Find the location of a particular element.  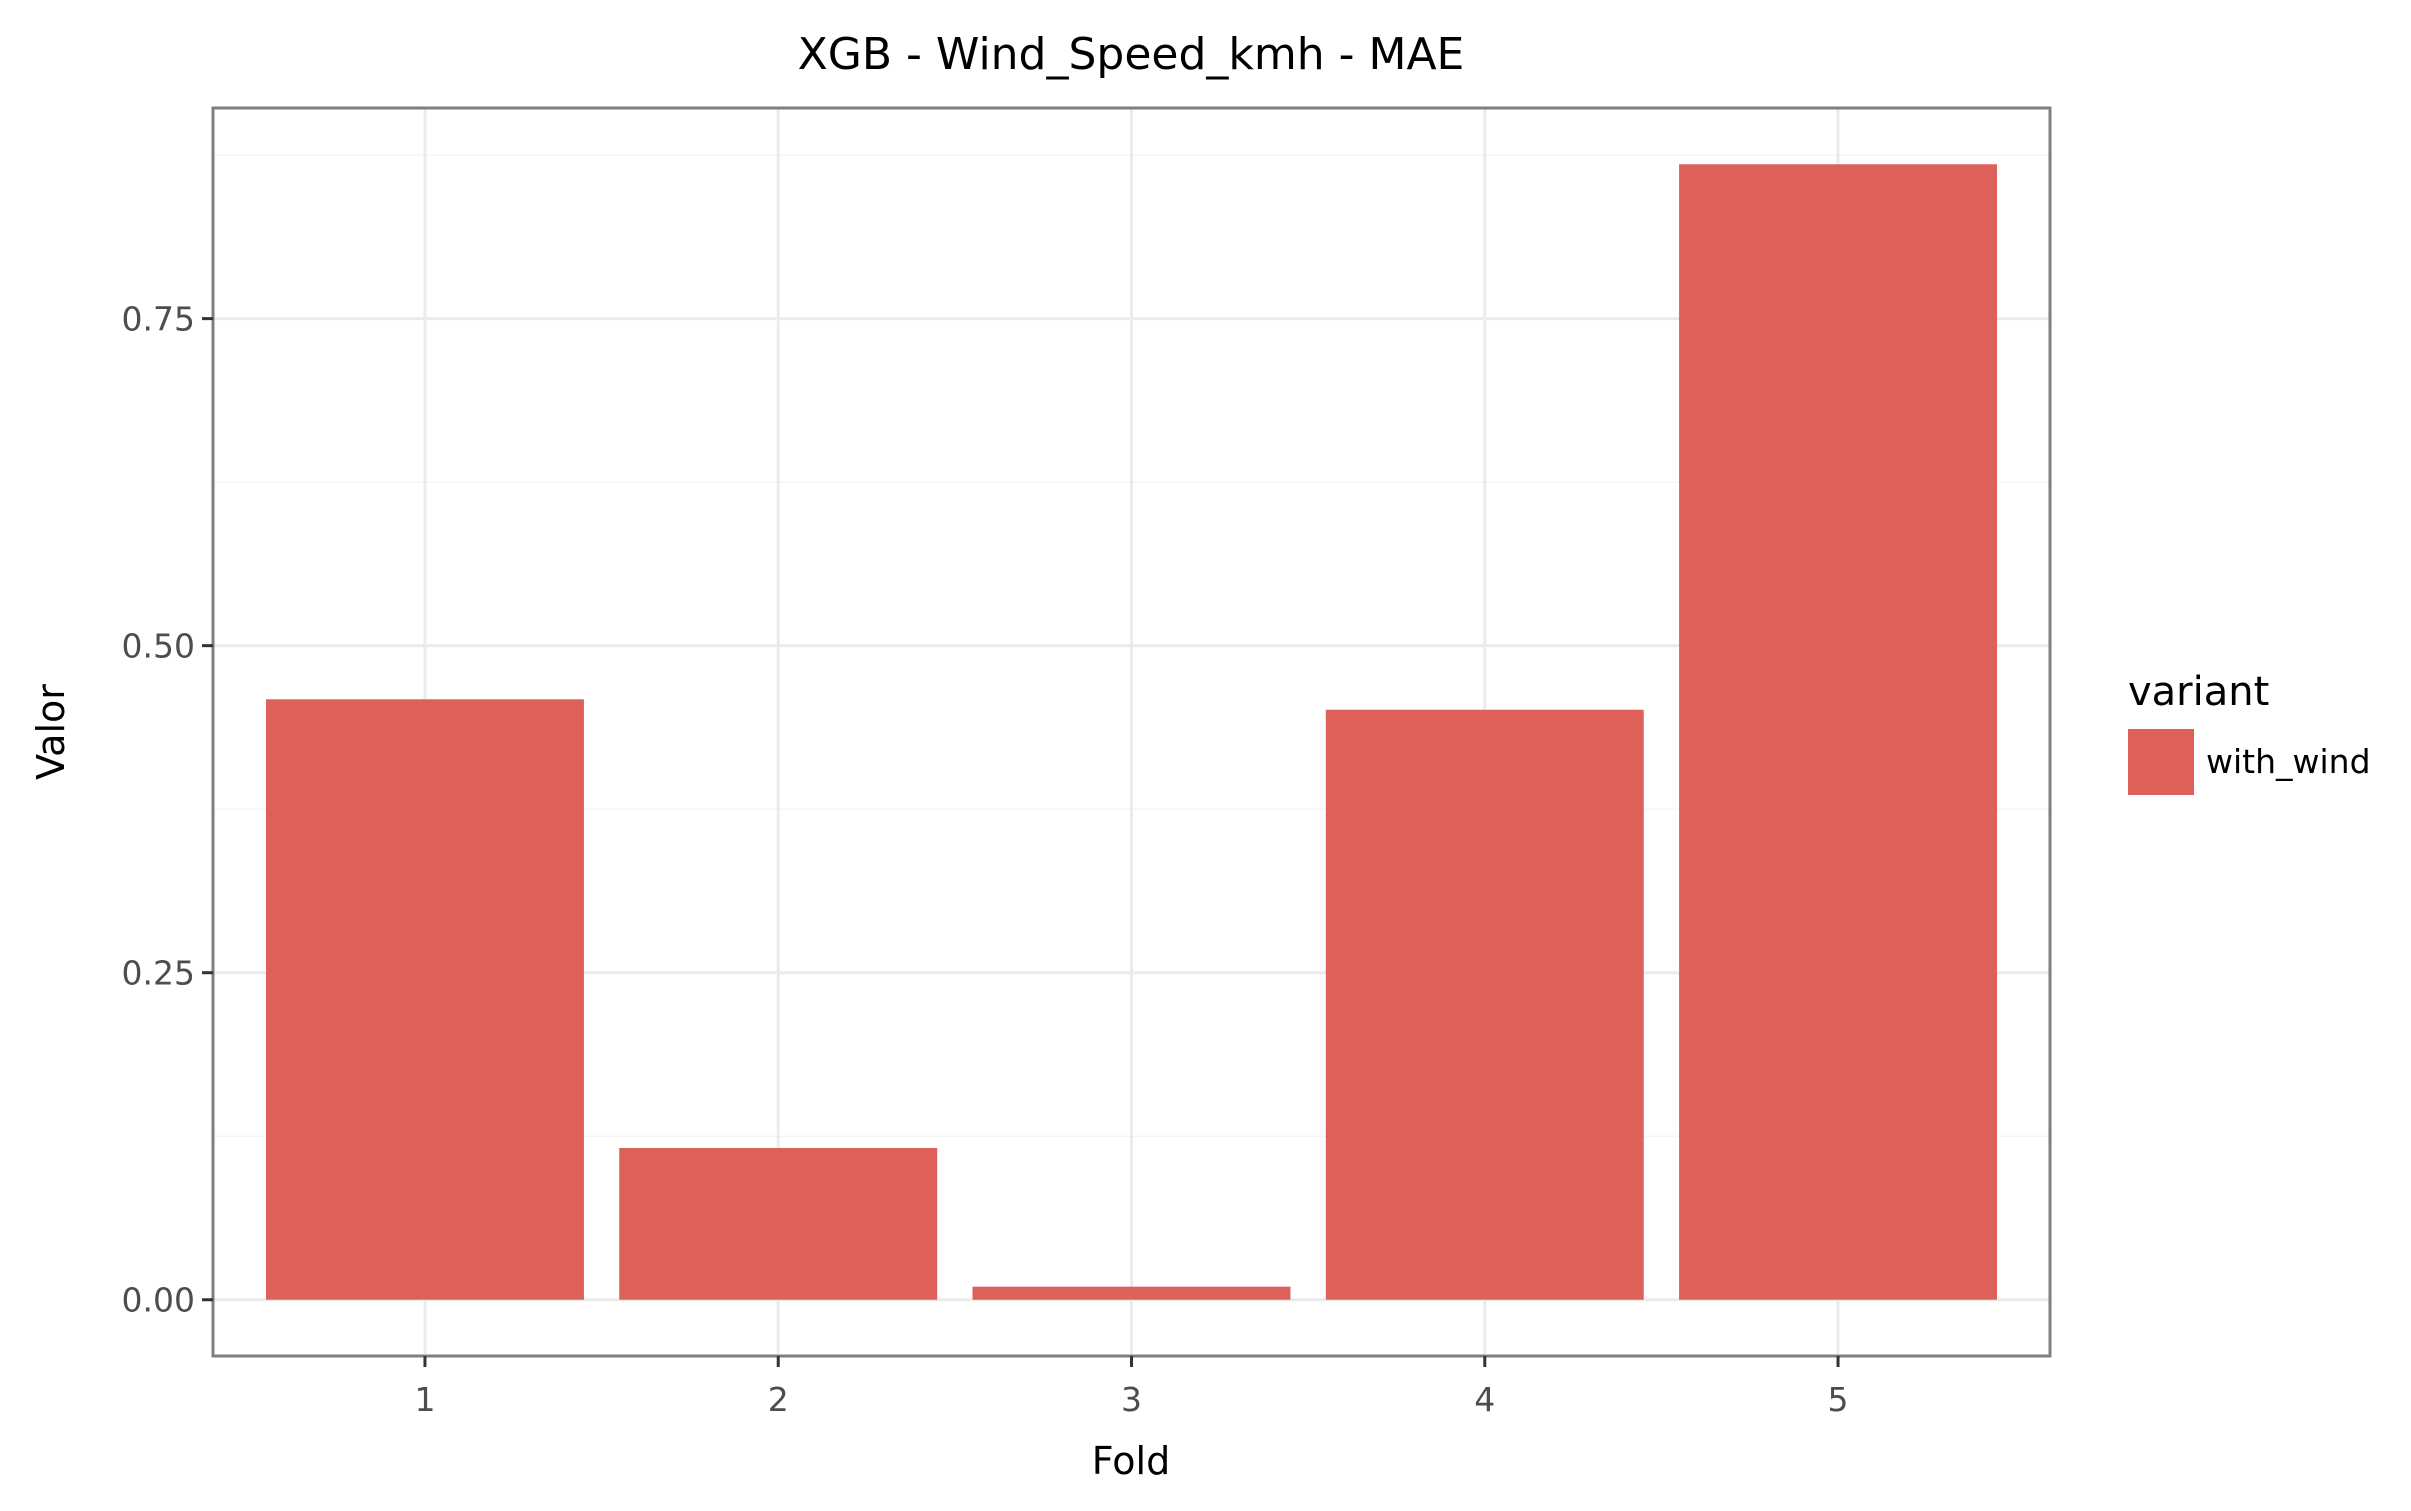

chart-title: XGB - Wind_Speed_kmh - MAE is located at coordinates (1131, 54).